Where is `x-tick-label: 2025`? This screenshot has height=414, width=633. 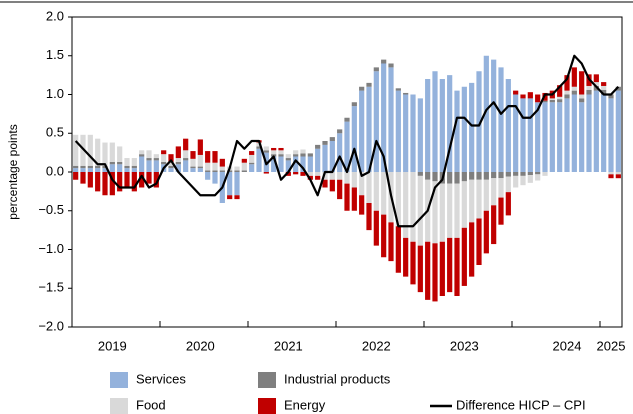
x-tick-label: 2025 is located at coordinates (611, 345).